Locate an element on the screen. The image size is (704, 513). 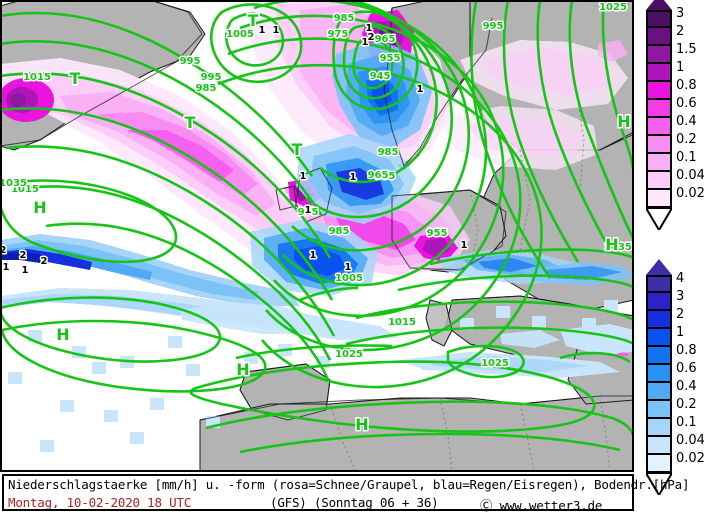
snow-colorbar-arrow-up is located at coordinates (659, 5).